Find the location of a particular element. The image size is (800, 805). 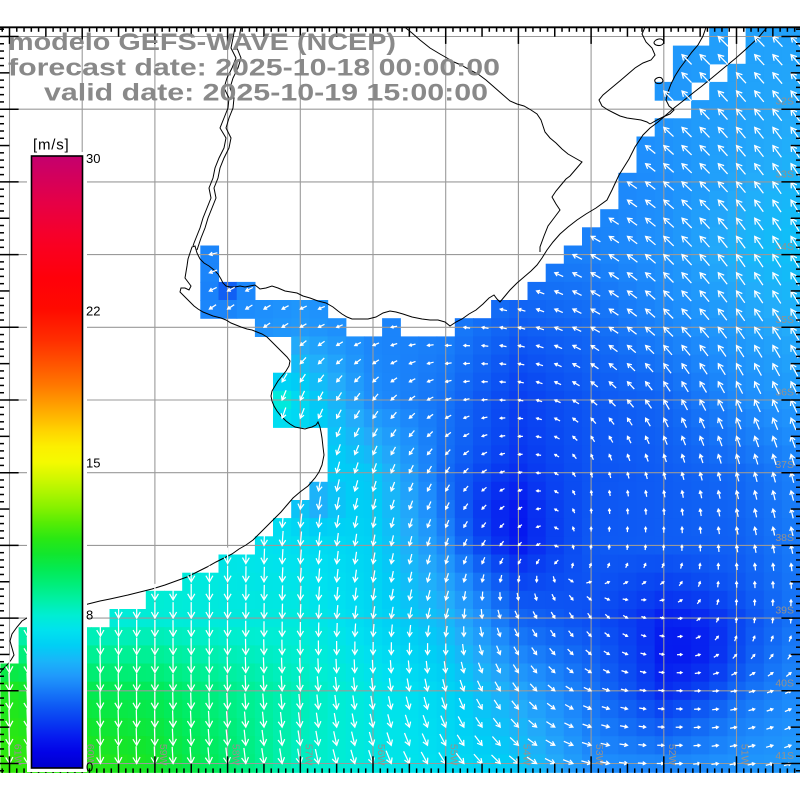

svg-text: [m/s] is located at coordinates (51, 145).